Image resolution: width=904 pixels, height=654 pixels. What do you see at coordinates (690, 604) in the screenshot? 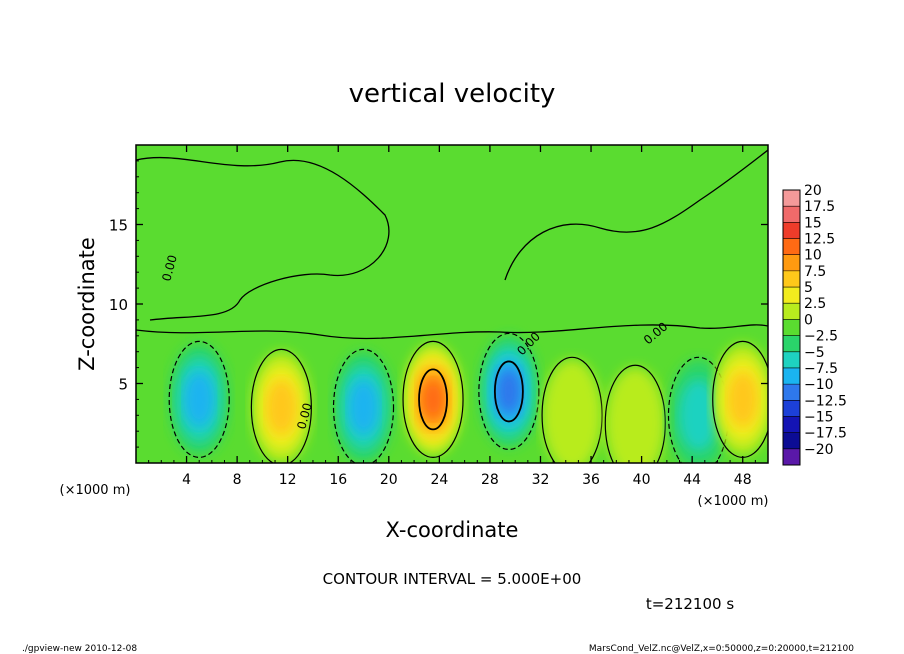
I see `time-text: t=212100 s` at bounding box center [690, 604].